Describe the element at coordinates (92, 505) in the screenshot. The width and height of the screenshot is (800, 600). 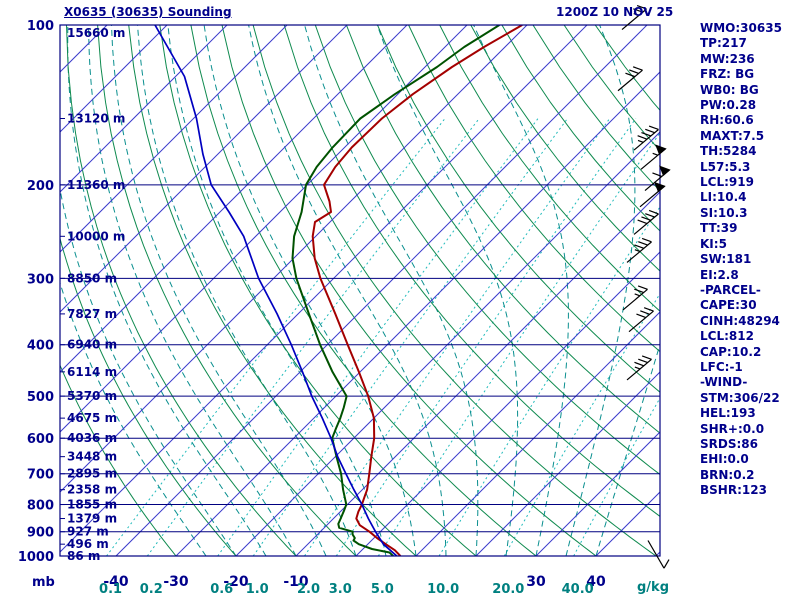
I see `height-label: 1855 m` at that location.